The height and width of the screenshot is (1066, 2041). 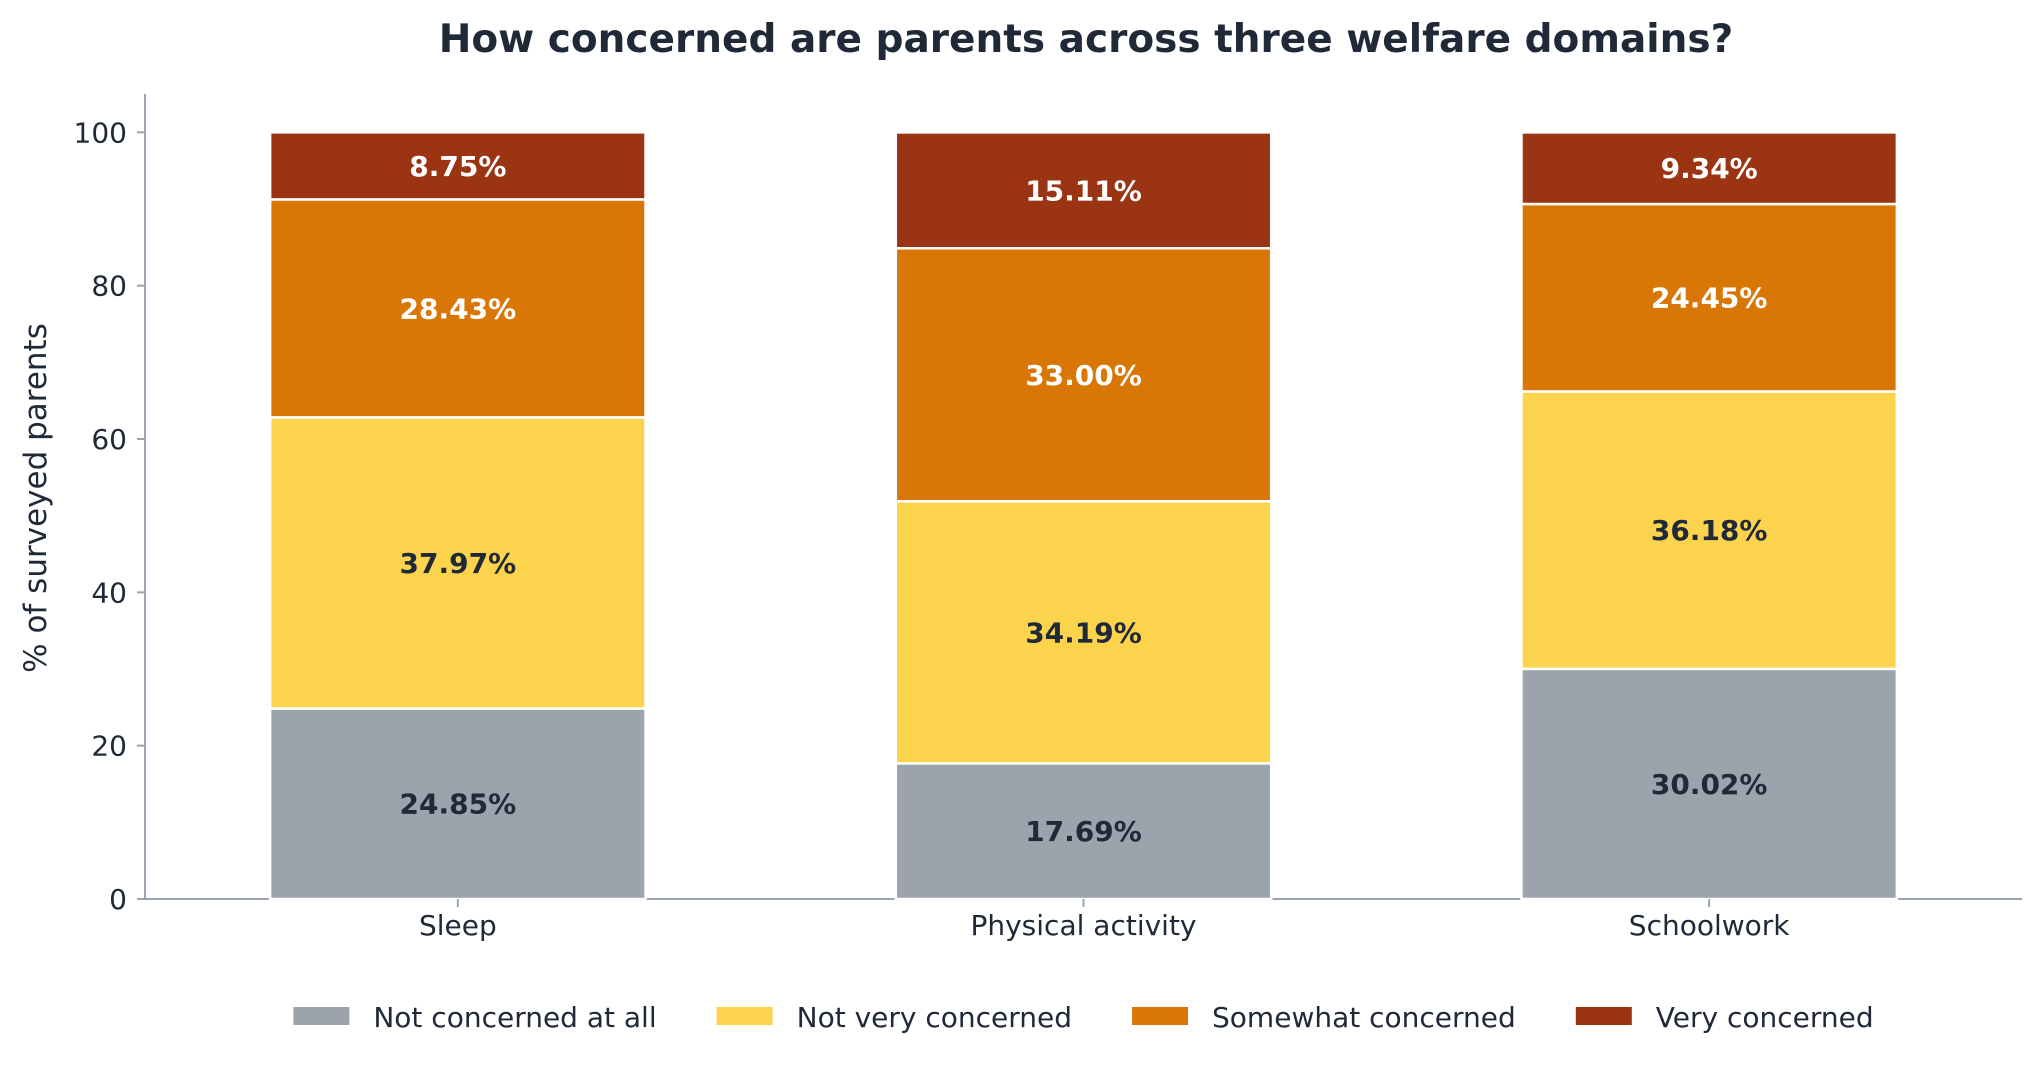 I want to click on bar-stack: 30.02% 36.18% 24.45% 9.34%, so click(x=1709, y=516).